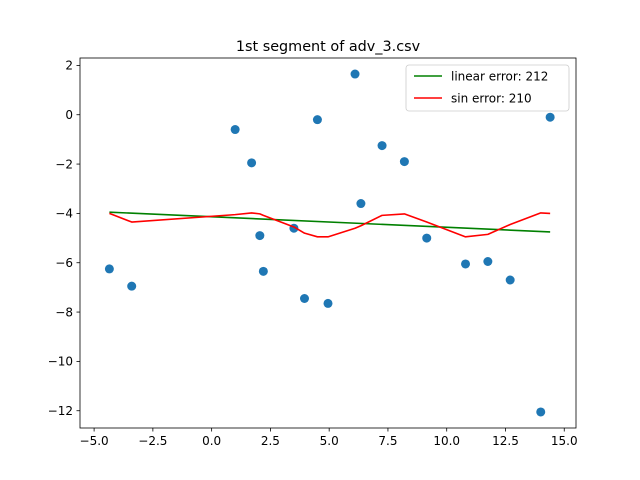 This screenshot has height=480, width=640. I want to click on legend-box, so click(487, 88).